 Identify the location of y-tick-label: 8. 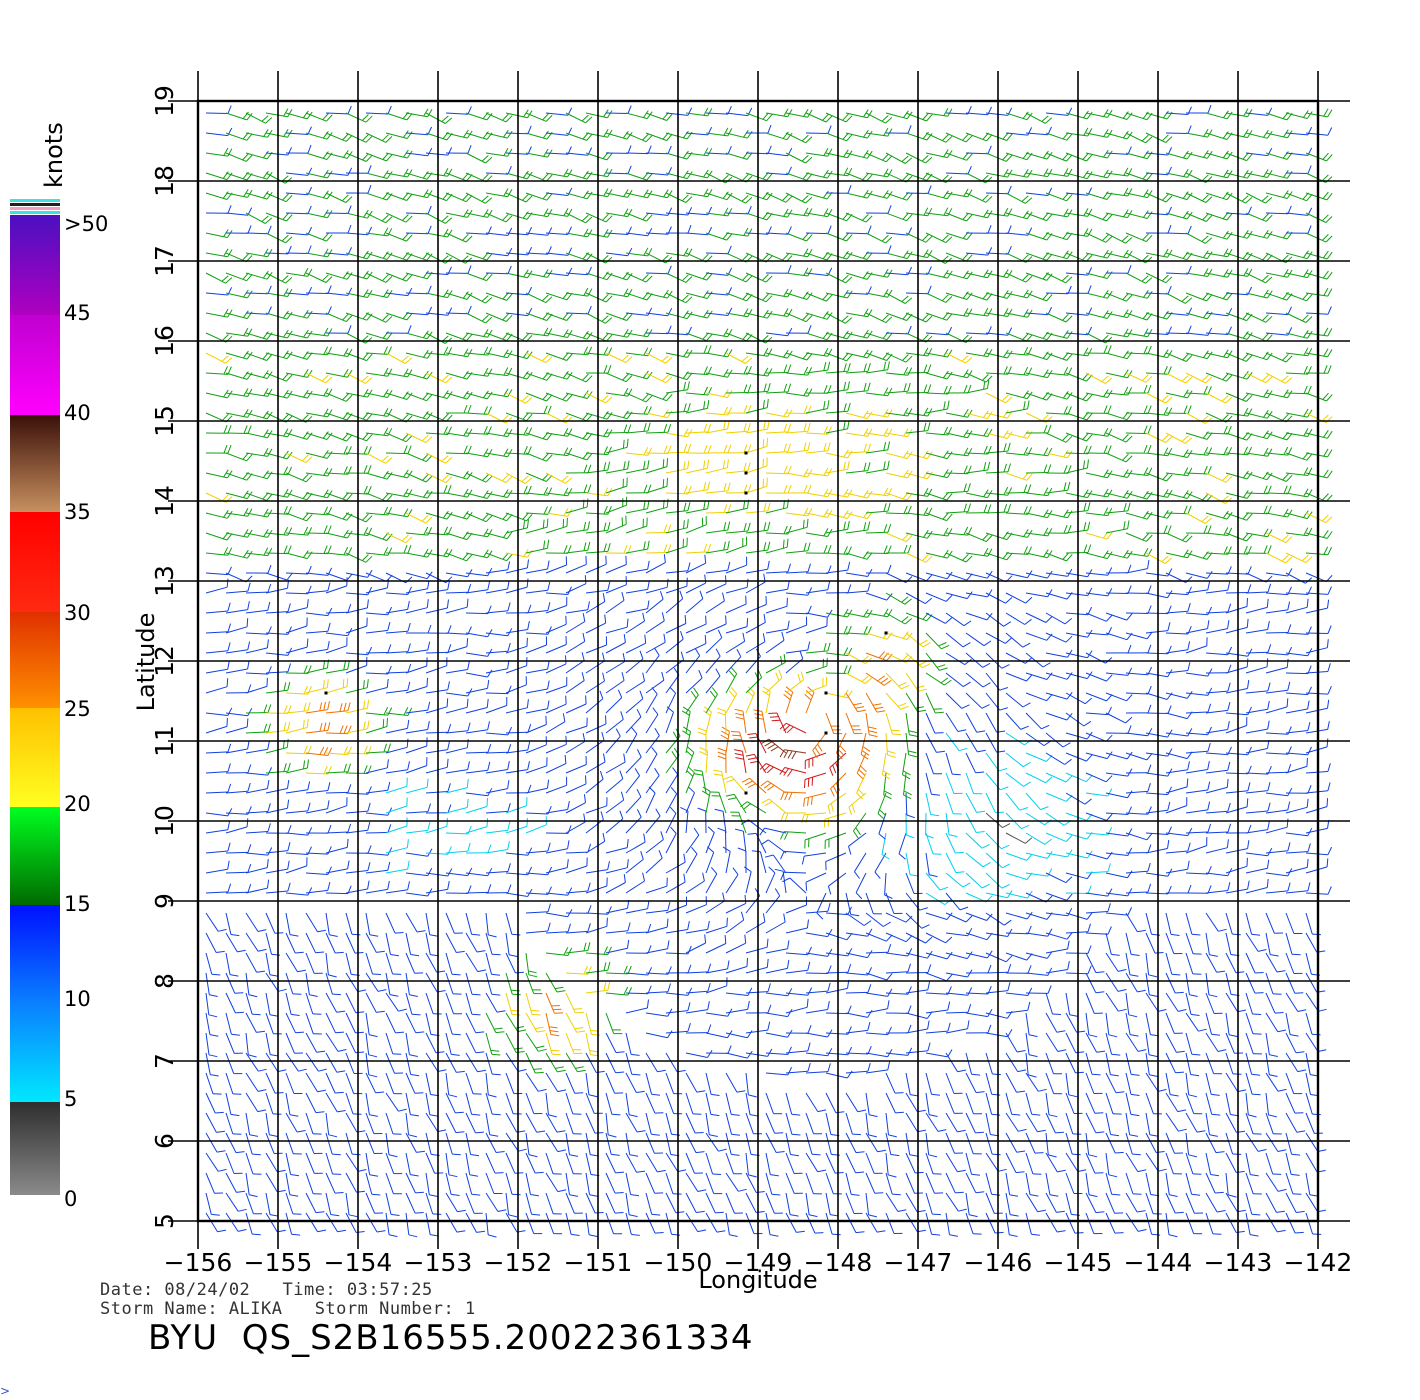
(164, 981).